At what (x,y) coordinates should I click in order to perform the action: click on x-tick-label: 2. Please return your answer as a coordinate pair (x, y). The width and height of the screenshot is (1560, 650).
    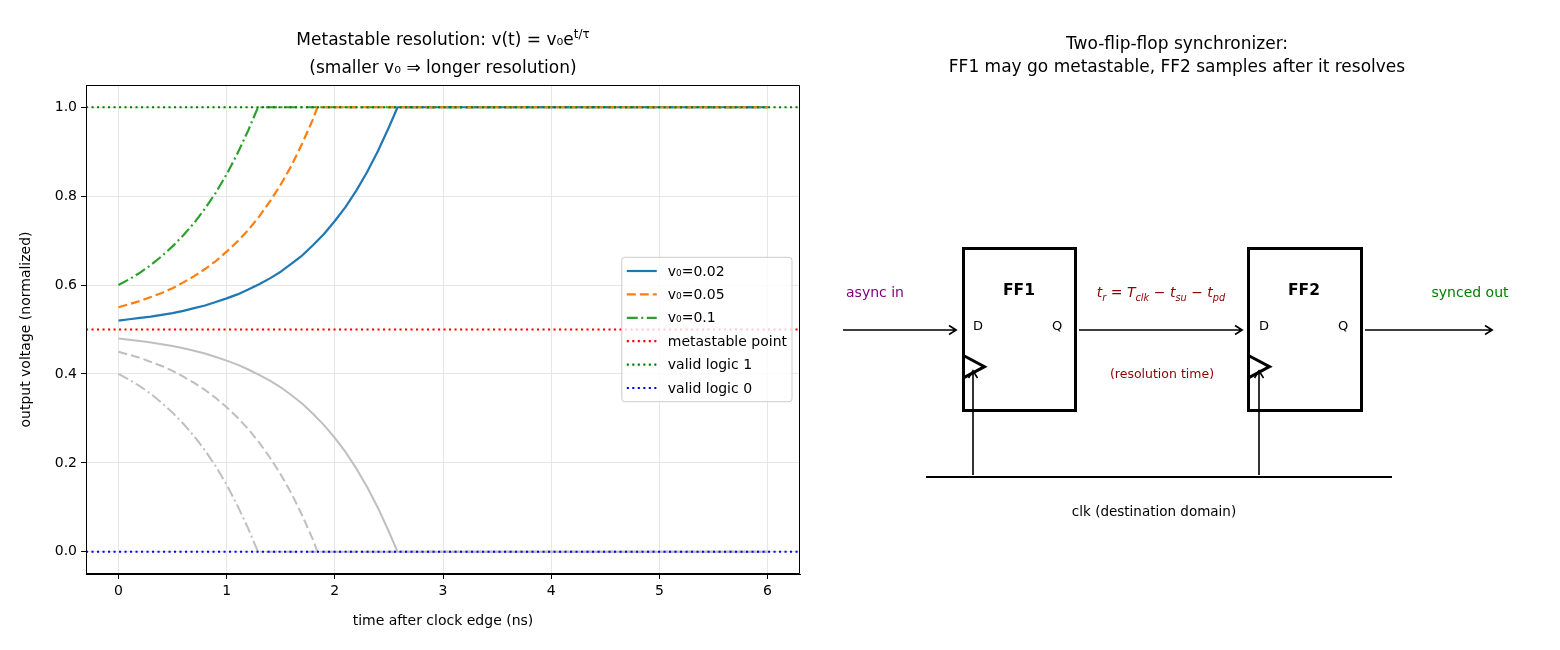
    Looking at the image, I should click on (335, 590).